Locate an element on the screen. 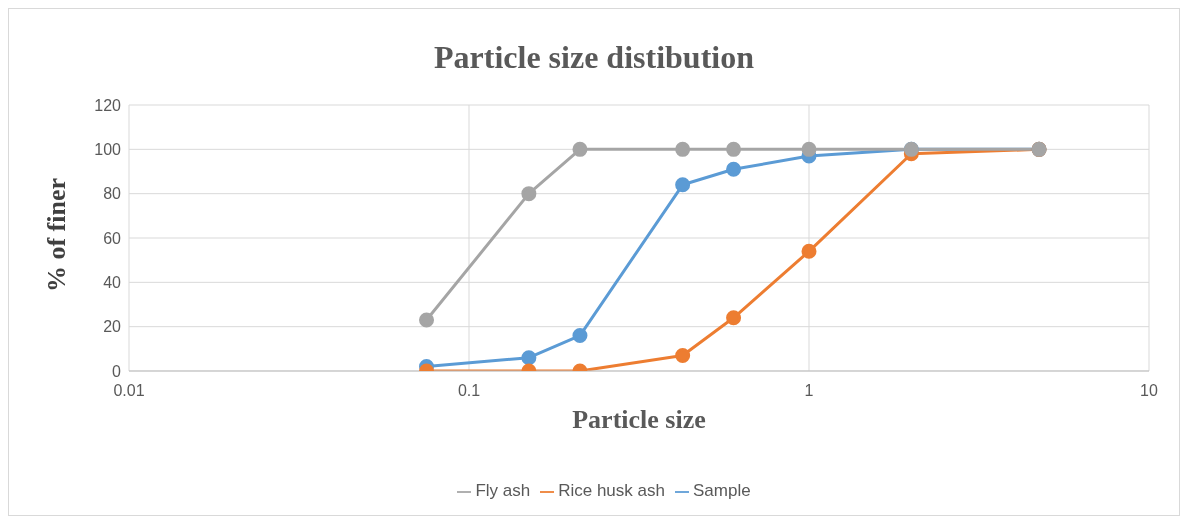 This screenshot has height=524, width=1187. legend-label: Sample is located at coordinates (721, 490).